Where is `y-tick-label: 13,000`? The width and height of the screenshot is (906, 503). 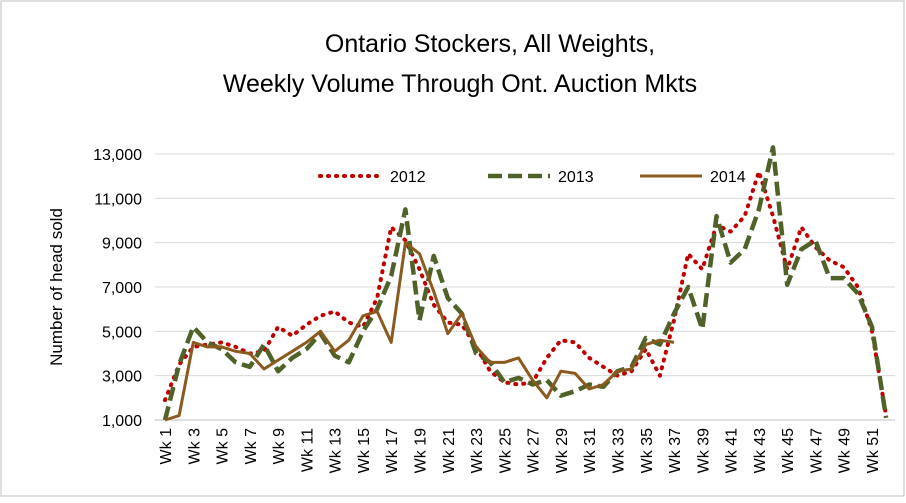 y-tick-label: 13,000 is located at coordinates (117, 155).